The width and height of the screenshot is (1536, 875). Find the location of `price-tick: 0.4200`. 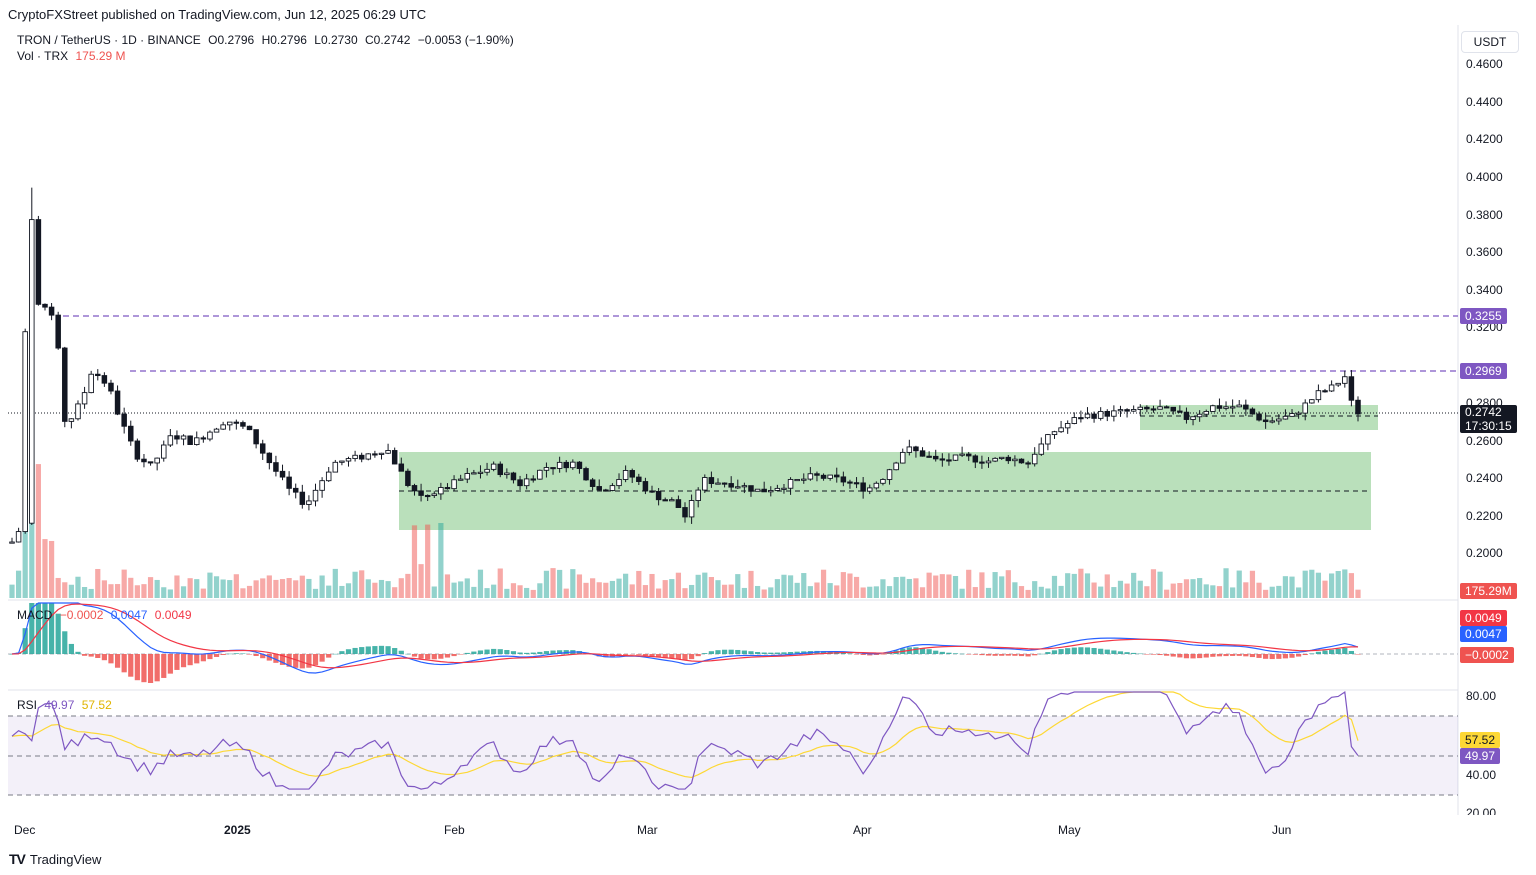

price-tick: 0.4200 is located at coordinates (1484, 139).